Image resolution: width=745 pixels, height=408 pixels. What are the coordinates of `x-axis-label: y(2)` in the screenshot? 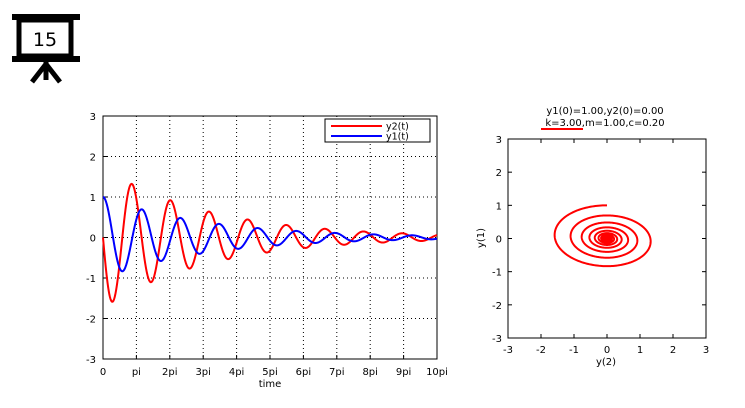 It's located at (606, 362).